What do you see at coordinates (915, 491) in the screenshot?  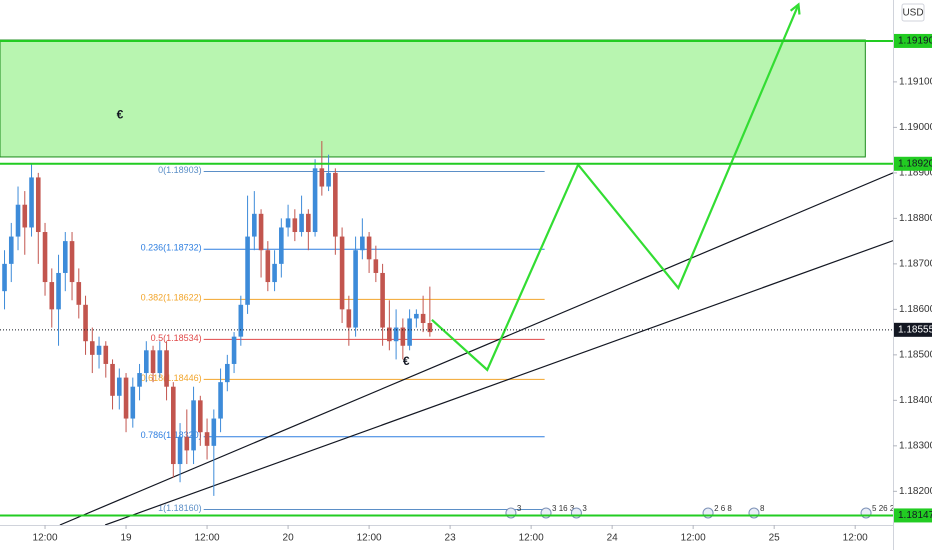 I see `y-tick-label: 1.18200` at bounding box center [915, 491].